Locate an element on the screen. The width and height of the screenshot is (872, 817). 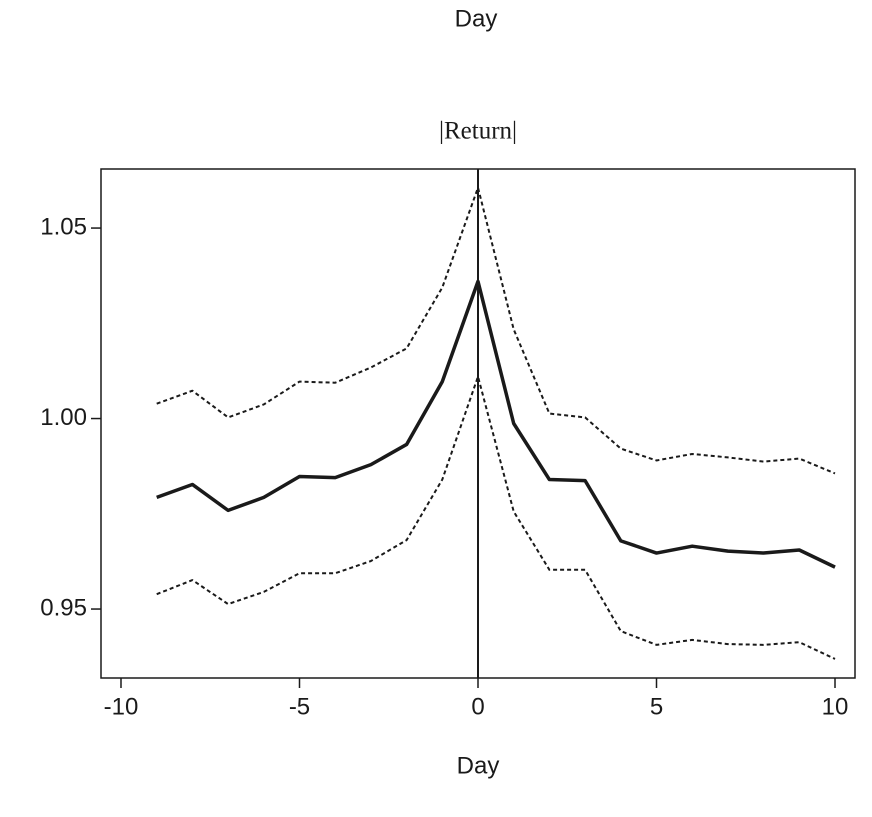
y-tick-label: 0.95 is located at coordinates (63, 607).